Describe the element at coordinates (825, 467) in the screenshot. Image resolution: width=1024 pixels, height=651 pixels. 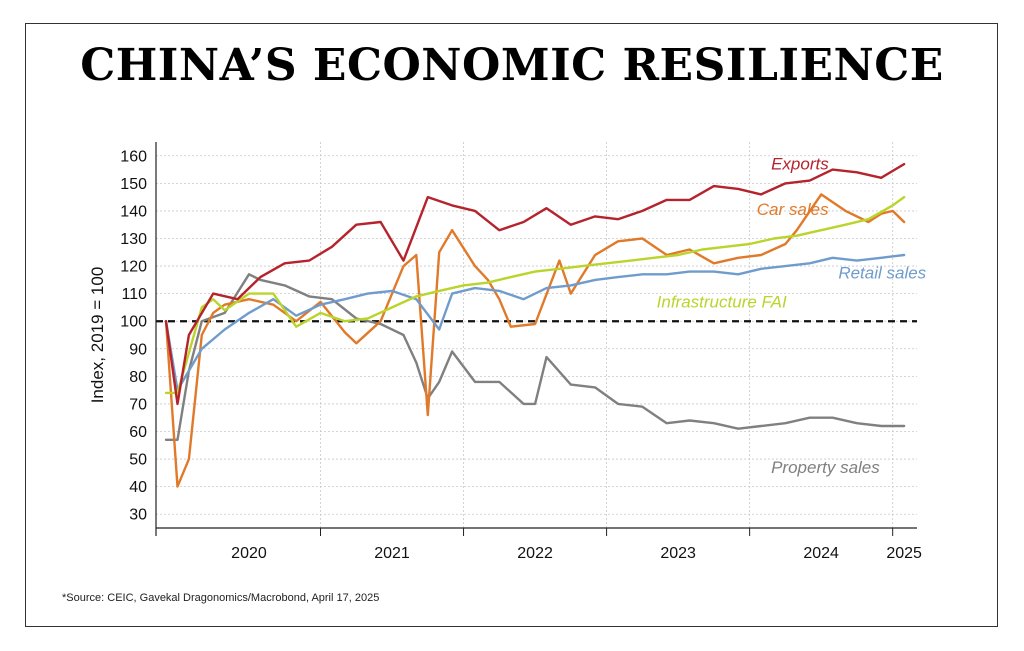
I see `series-label-property-sales: Property sales` at that location.